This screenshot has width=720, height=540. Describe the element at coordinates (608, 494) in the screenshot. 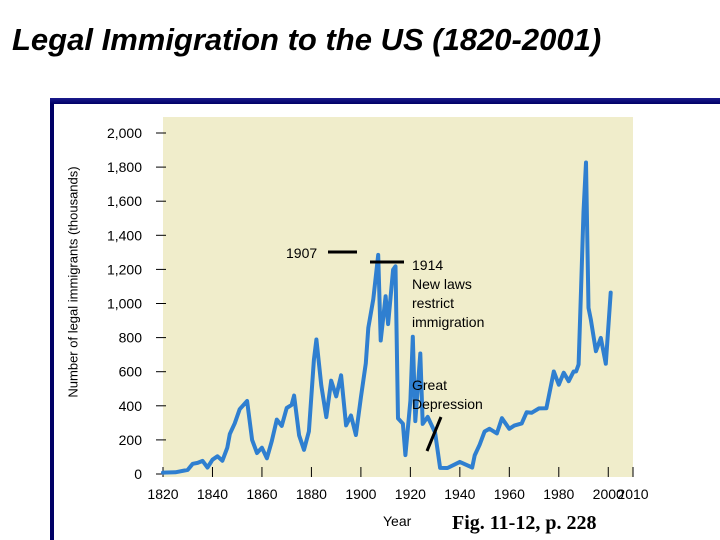

I see `x-tick-label: 2000` at that location.